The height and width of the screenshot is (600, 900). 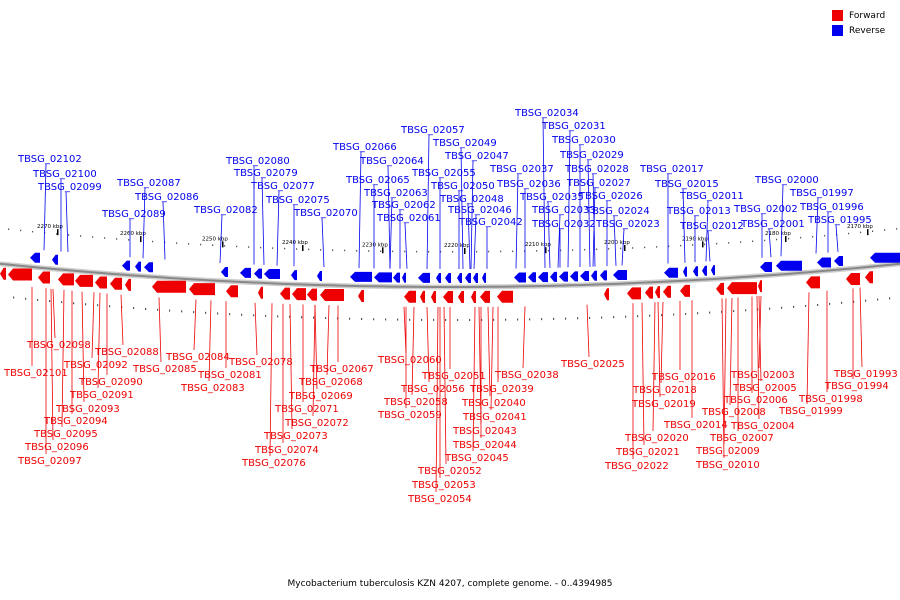 I want to click on reverse-gene-label: TBSG_02102, so click(x=49, y=159).